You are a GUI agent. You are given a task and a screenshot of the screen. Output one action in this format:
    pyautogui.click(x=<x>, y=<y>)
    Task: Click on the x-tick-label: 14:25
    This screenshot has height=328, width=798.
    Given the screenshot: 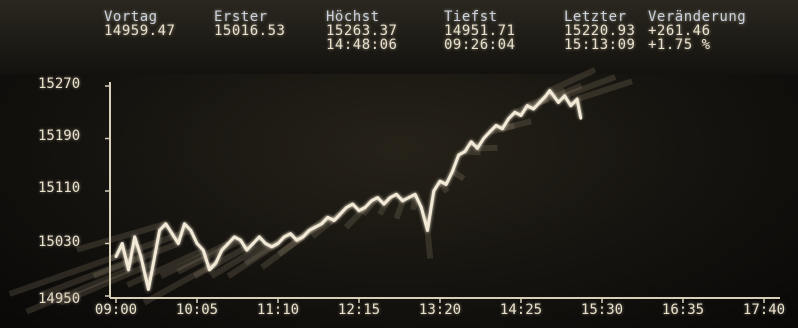 What is the action you would take?
    pyautogui.click(x=521, y=310)
    